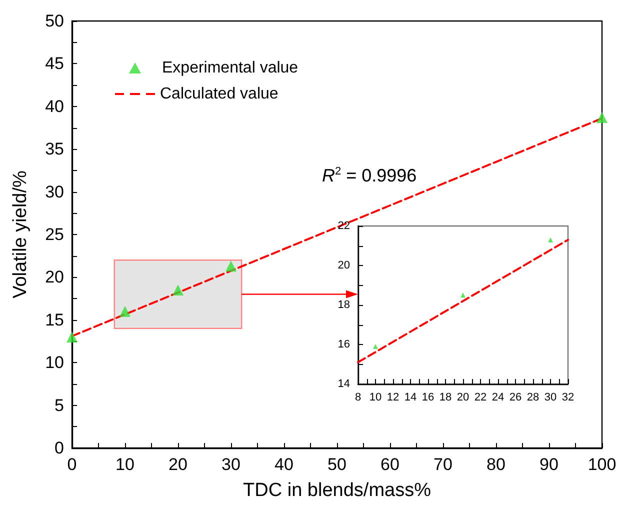 This screenshot has width=624, height=505. What do you see at coordinates (54, 106) in the screenshot?
I see `y-tick-label: 40` at bounding box center [54, 106].